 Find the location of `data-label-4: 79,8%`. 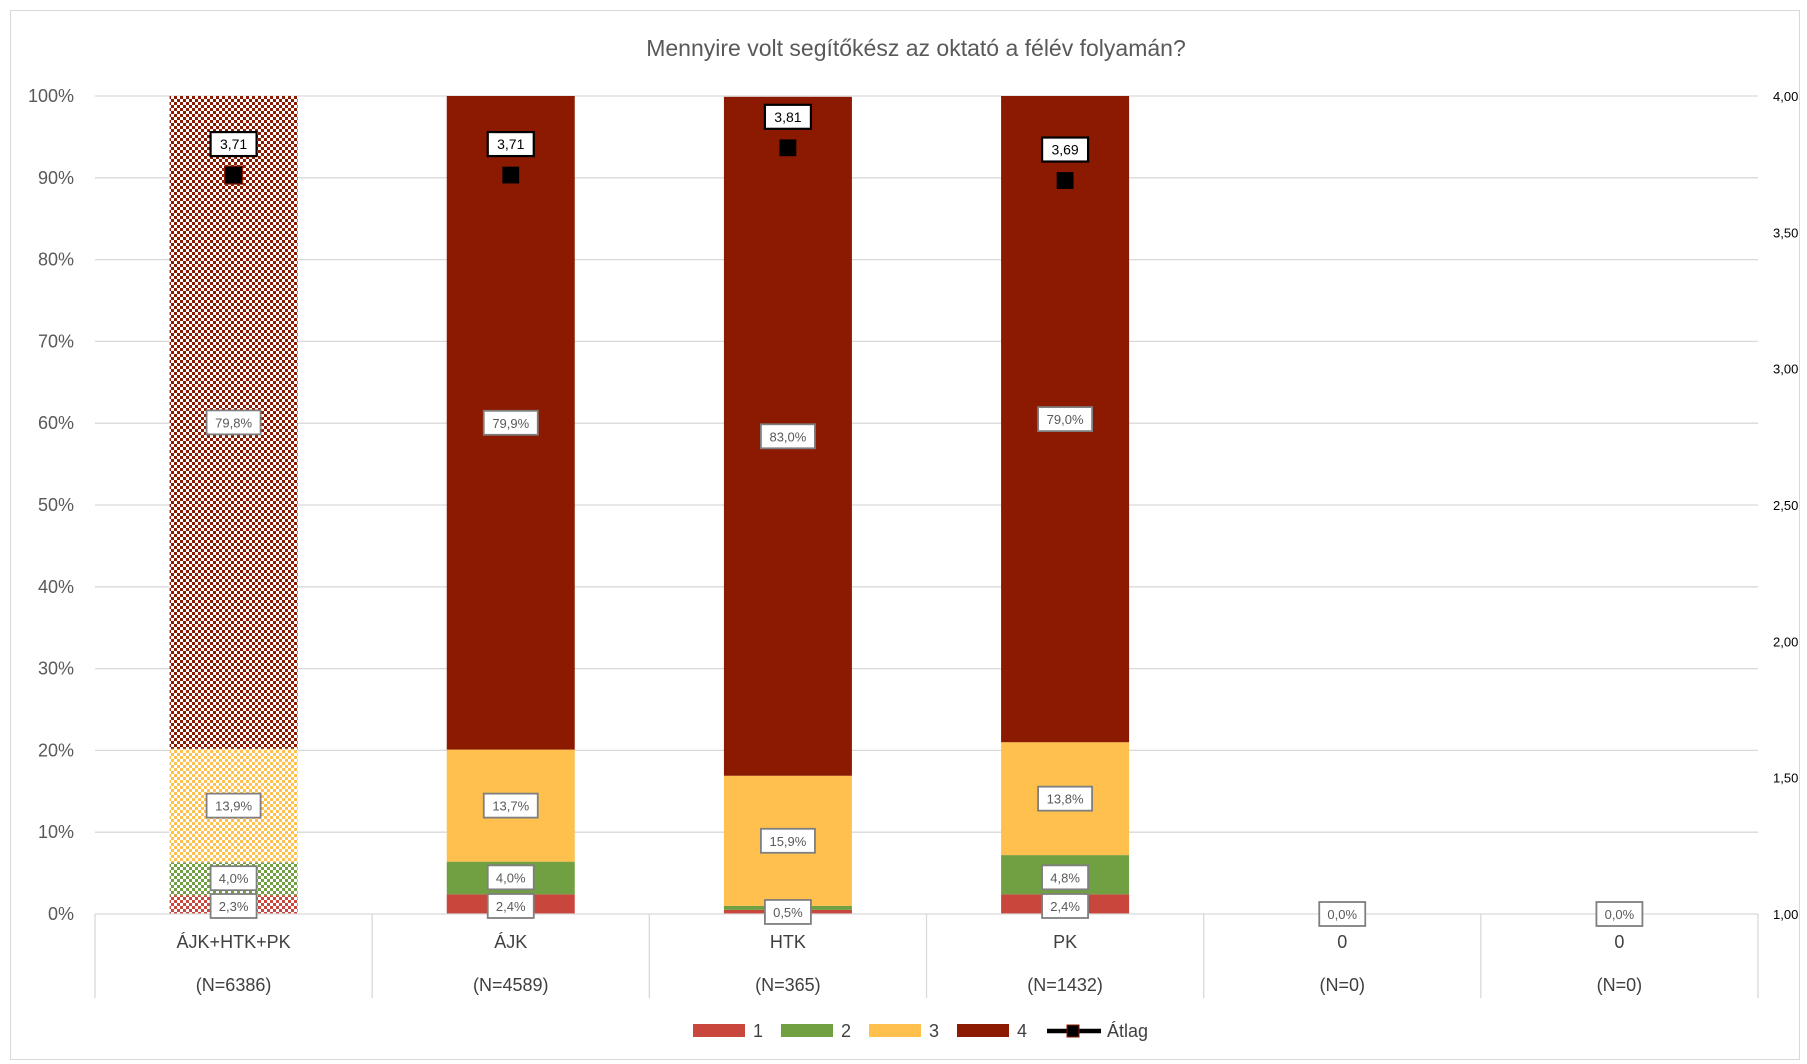

data-label-4: 79,8% is located at coordinates (233, 422).